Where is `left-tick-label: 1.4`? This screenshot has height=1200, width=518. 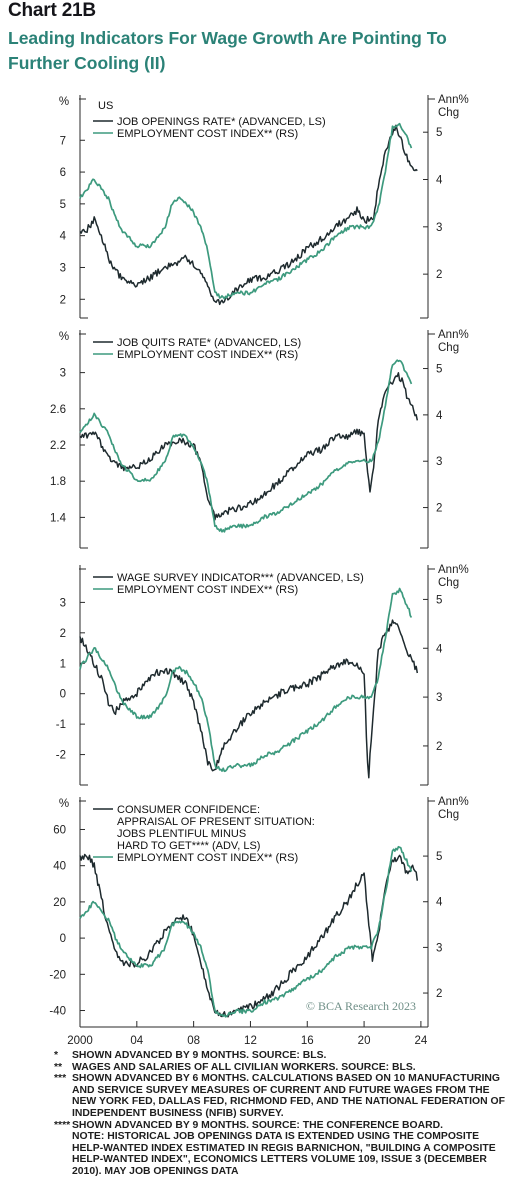 left-tick-label: 1.4 is located at coordinates (58, 518).